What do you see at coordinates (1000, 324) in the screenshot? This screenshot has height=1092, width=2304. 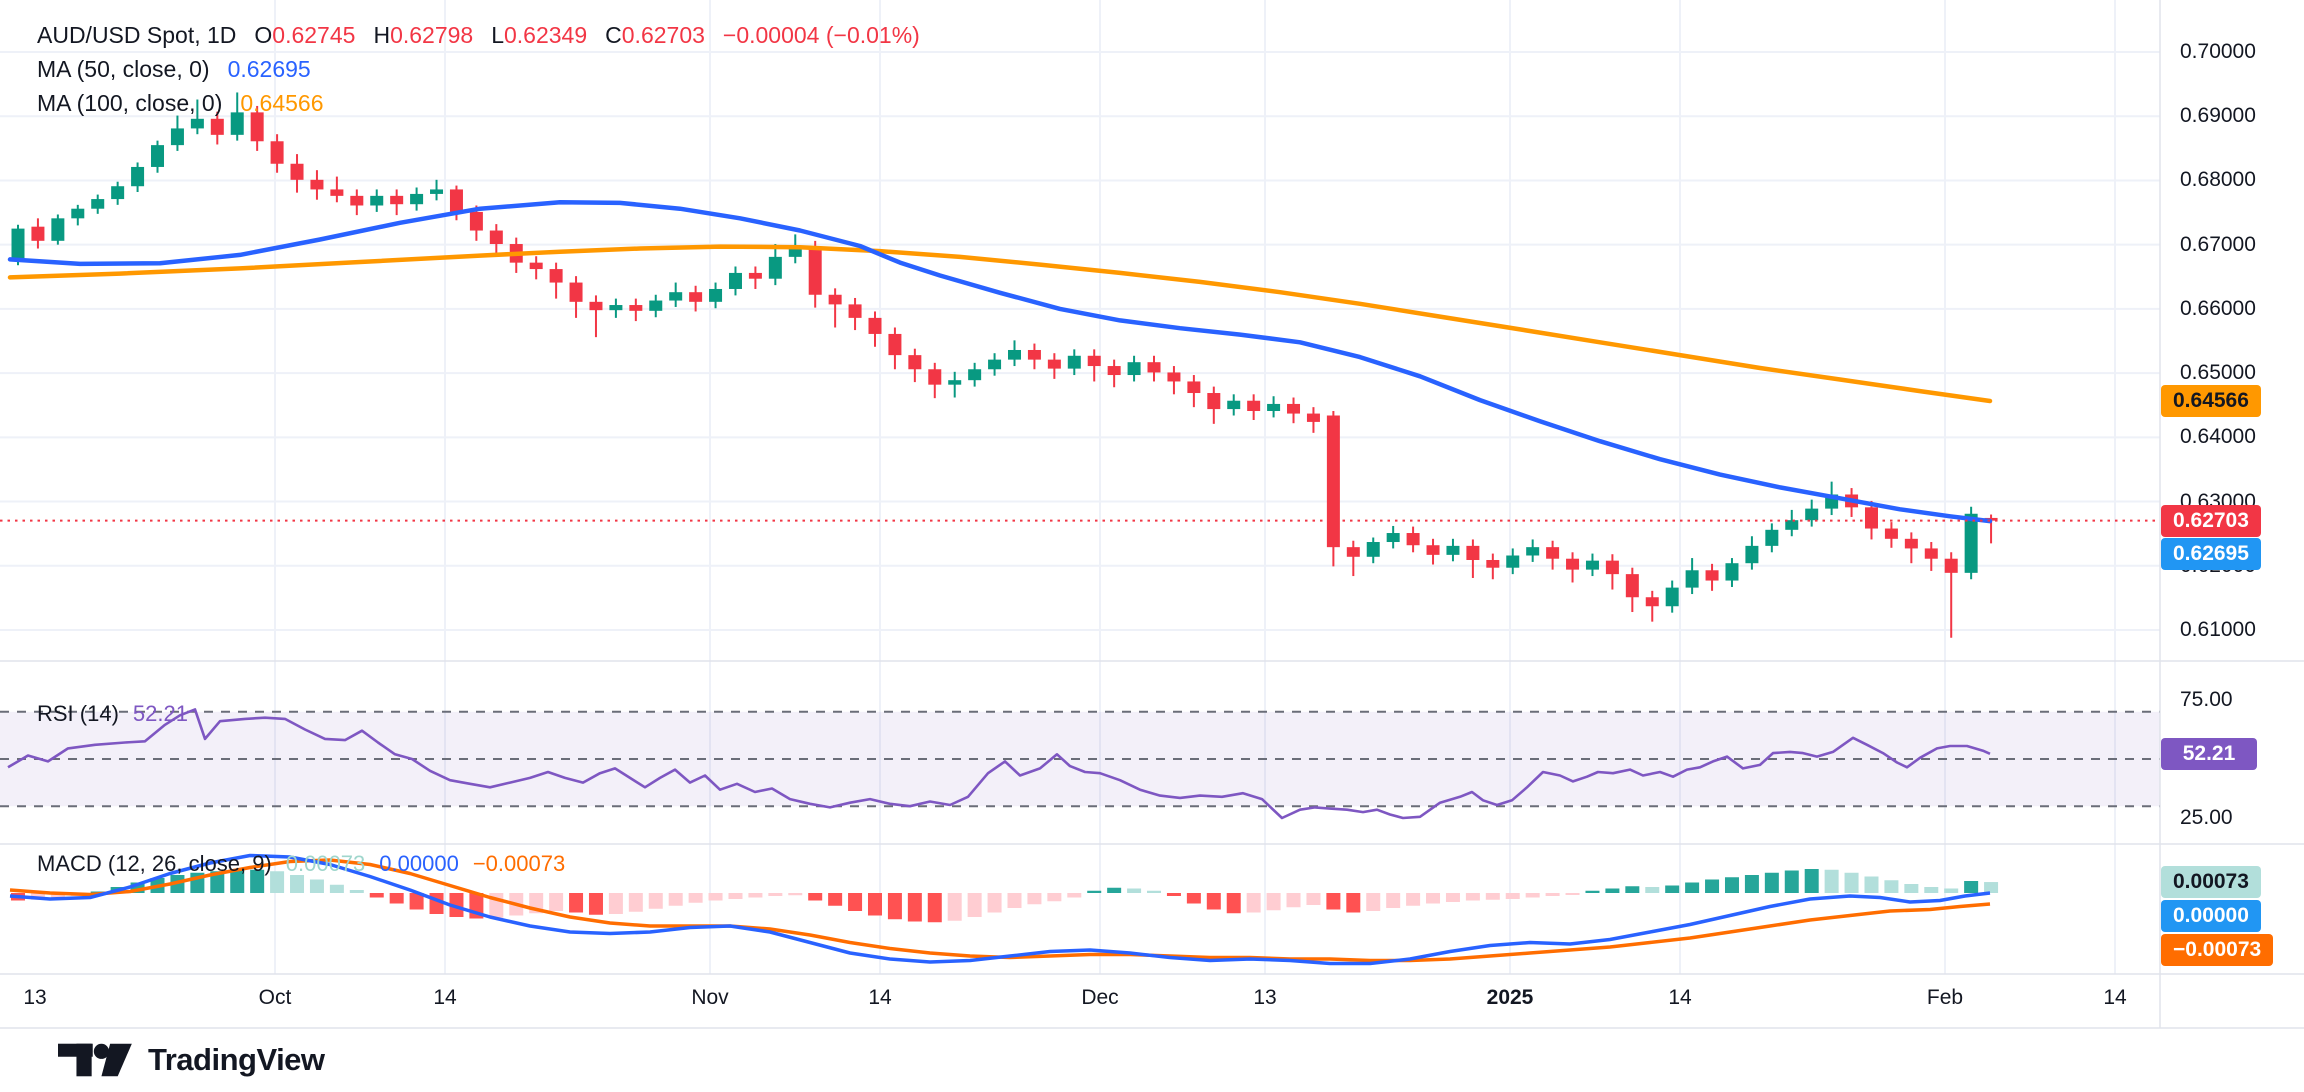 I see `ma100-line` at bounding box center [1000, 324].